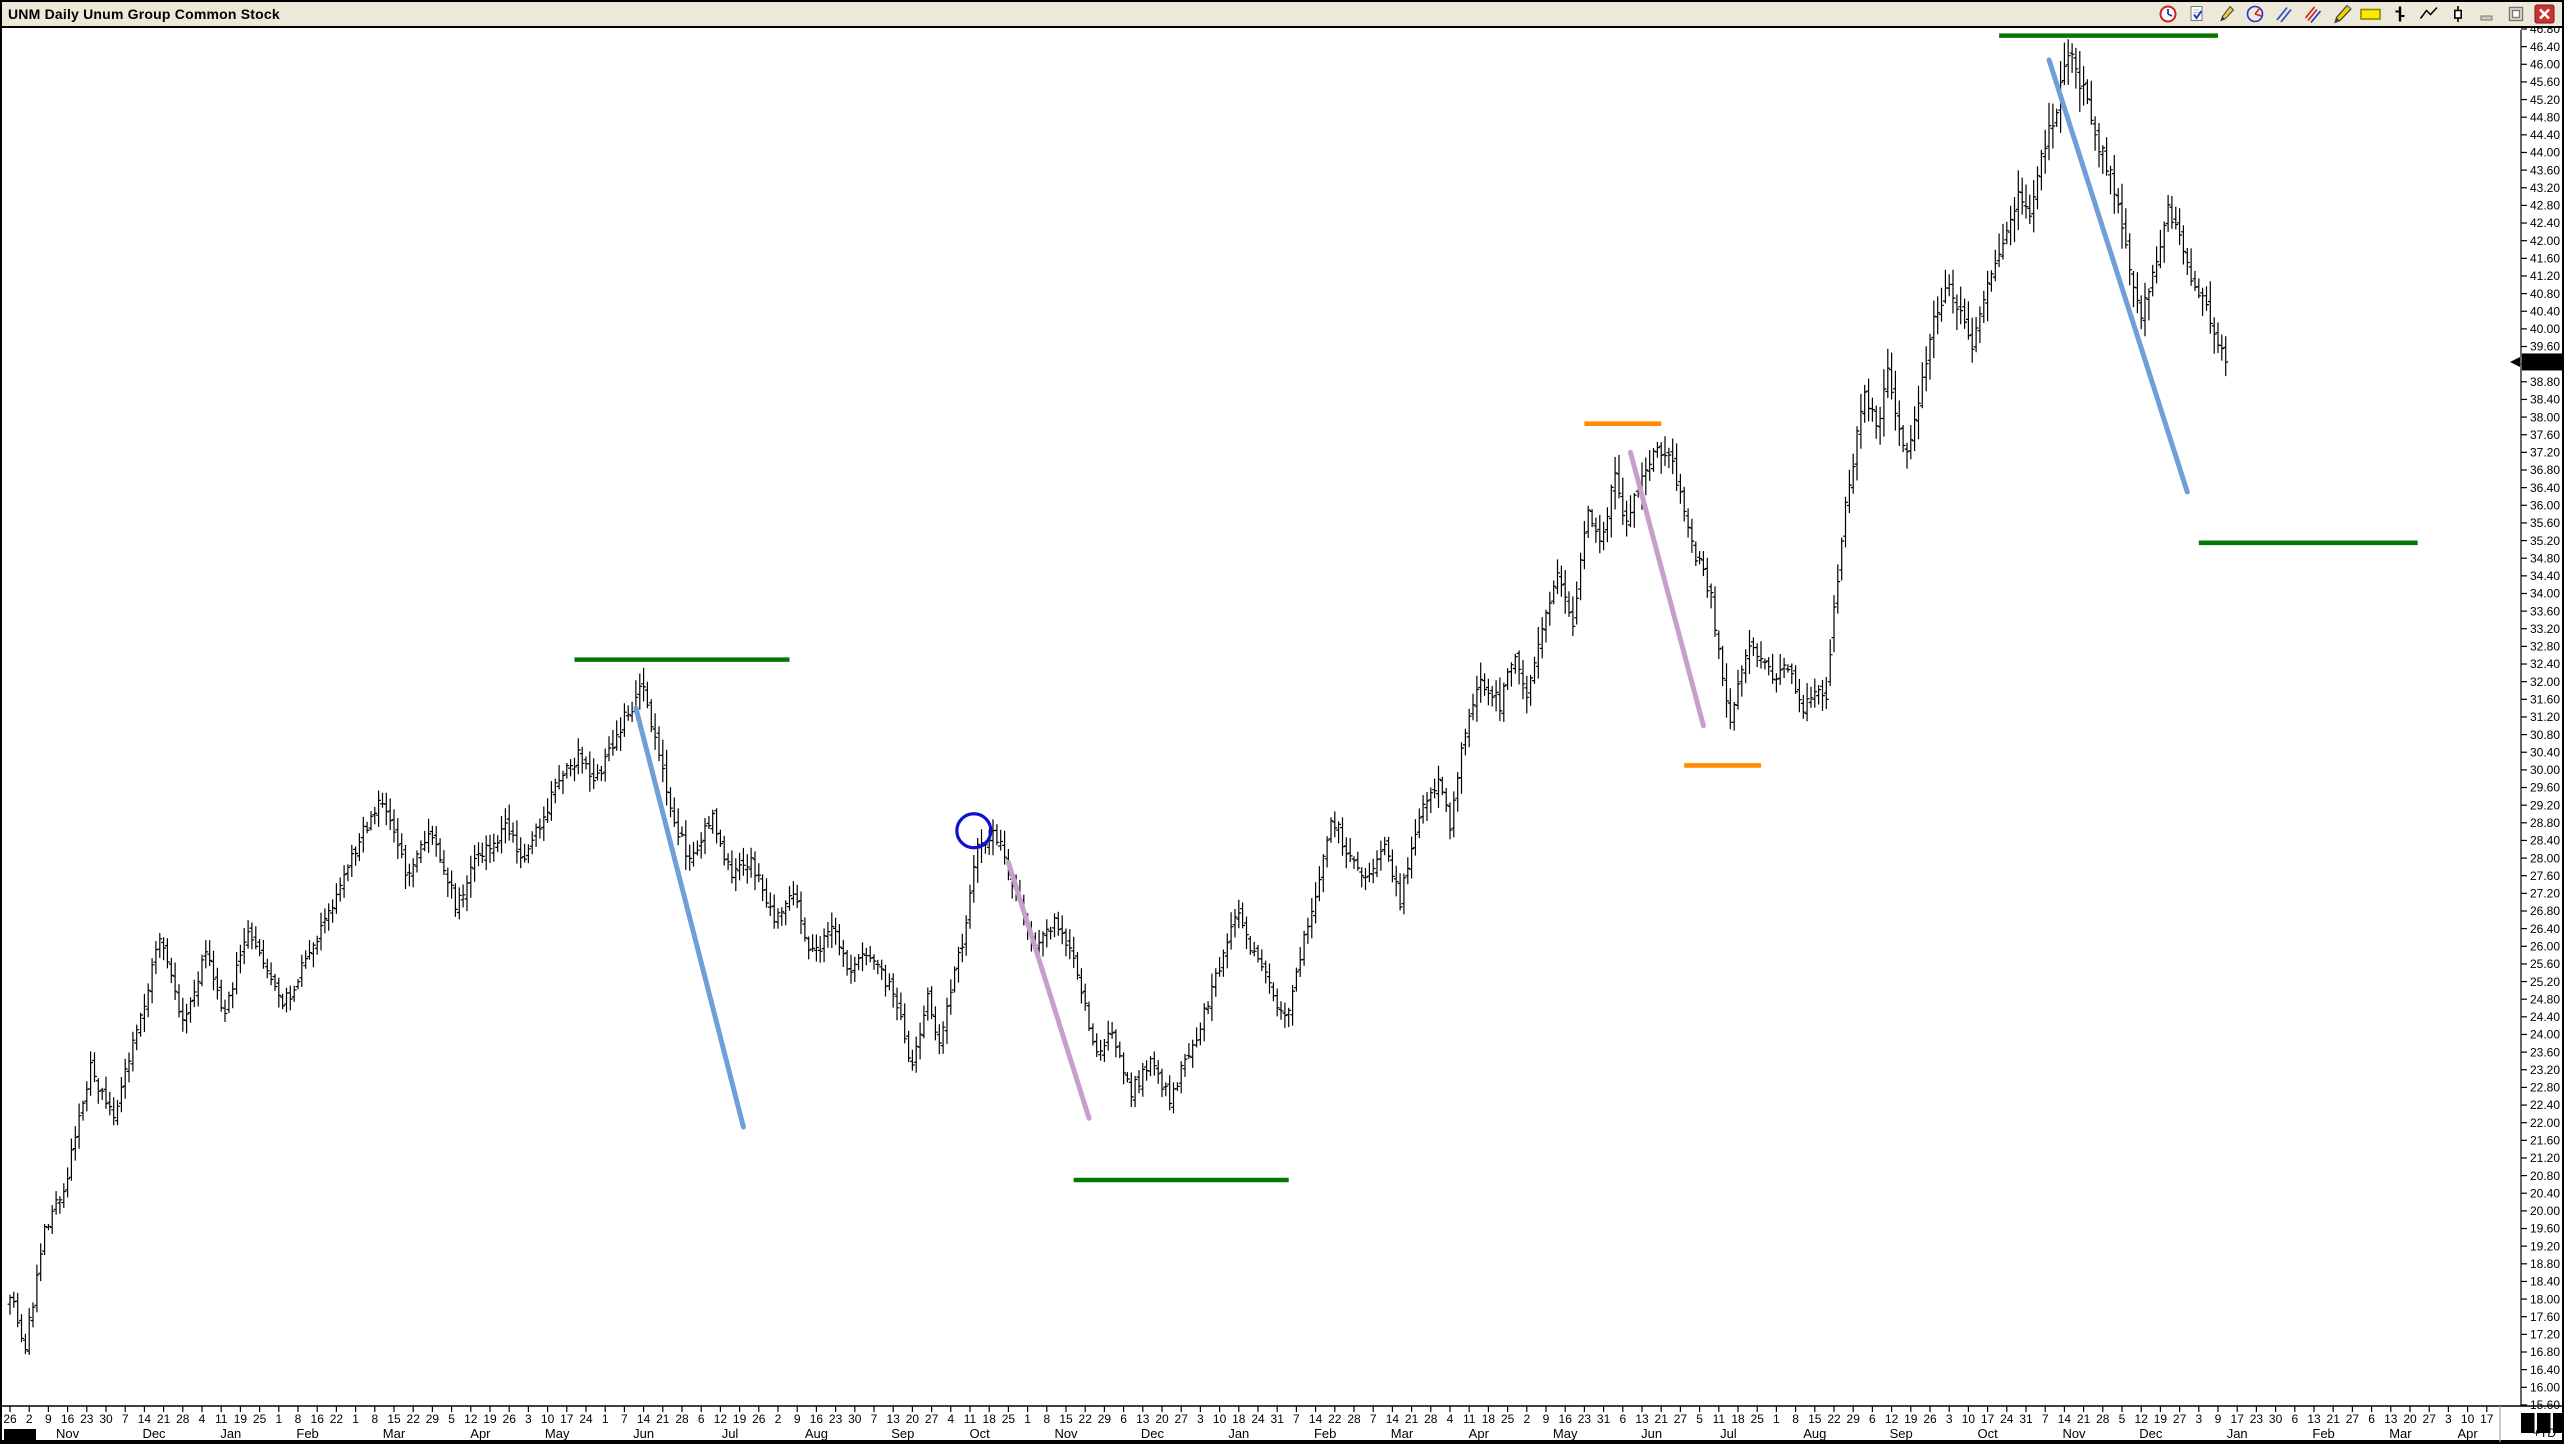 The width and height of the screenshot is (2564, 1444). What do you see at coordinates (2545, 1229) in the screenshot?
I see `svg-text: 19.60` at bounding box center [2545, 1229].